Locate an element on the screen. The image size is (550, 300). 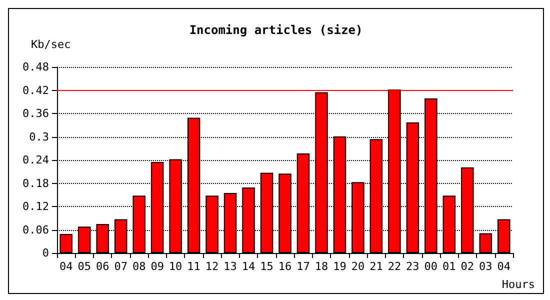
x-tick-label: 02 is located at coordinates (467, 266).